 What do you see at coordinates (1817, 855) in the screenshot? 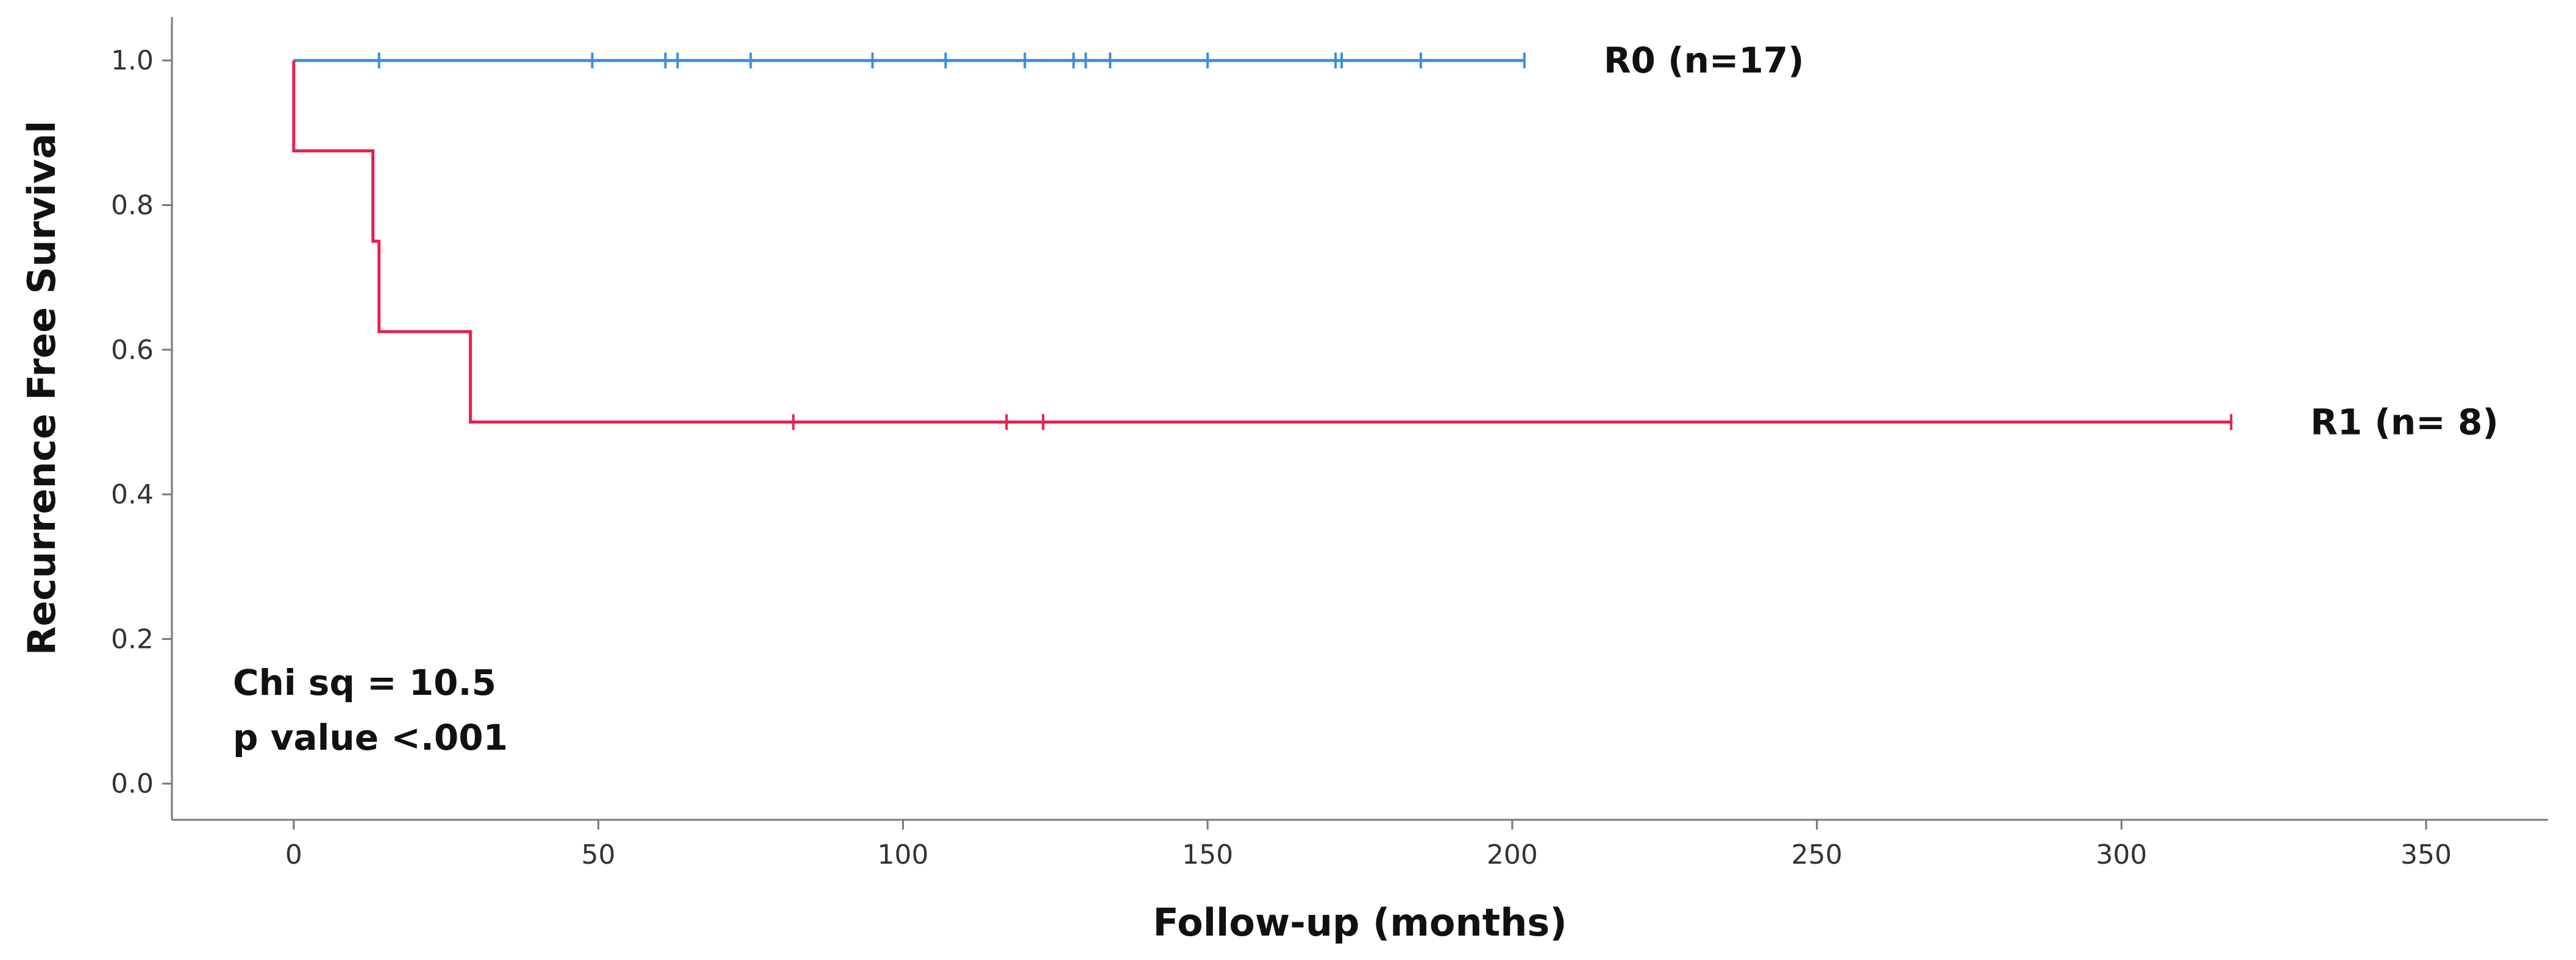
I see `x-tick-label: 250` at bounding box center [1817, 855].